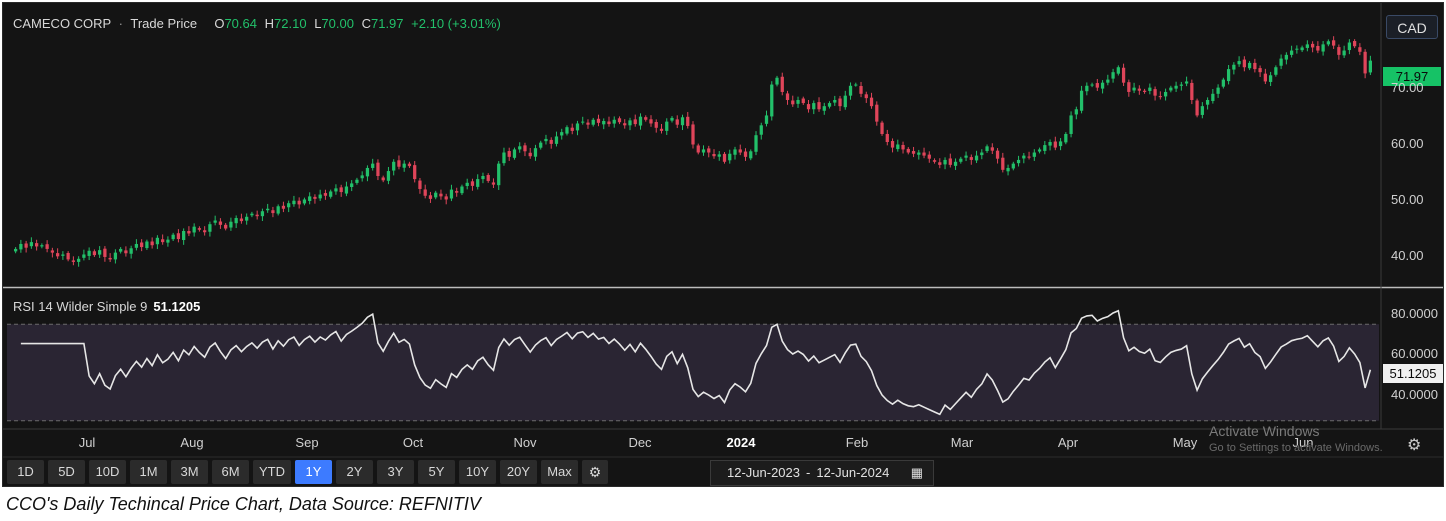 This screenshot has width=1446, height=521. I want to click on rsi-header: RSI 14 Wilder Simple 9 51.1205, so click(106, 306).